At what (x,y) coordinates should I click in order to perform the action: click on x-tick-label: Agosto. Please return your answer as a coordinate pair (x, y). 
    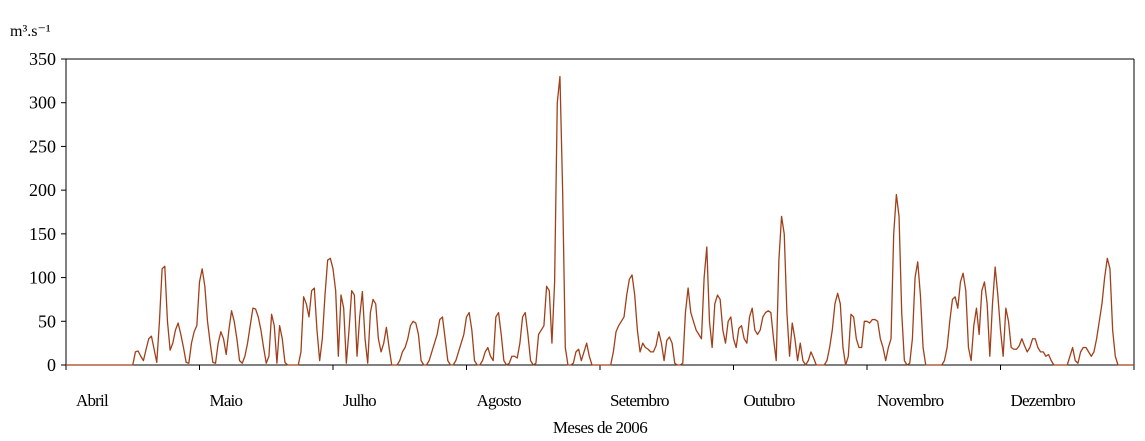
    Looking at the image, I should click on (499, 400).